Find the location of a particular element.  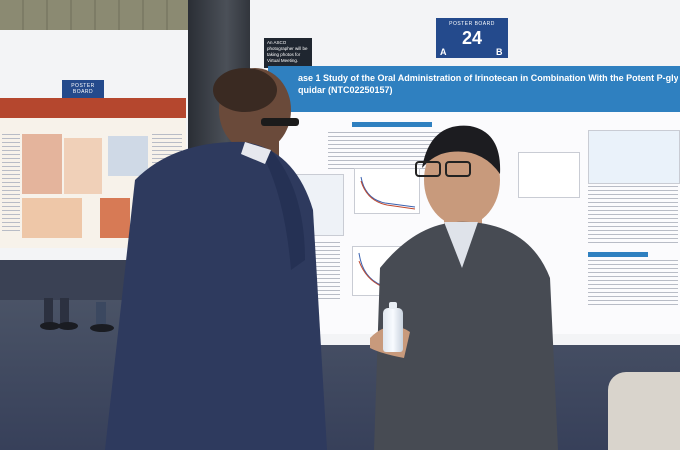

chair-back is located at coordinates (644, 411).